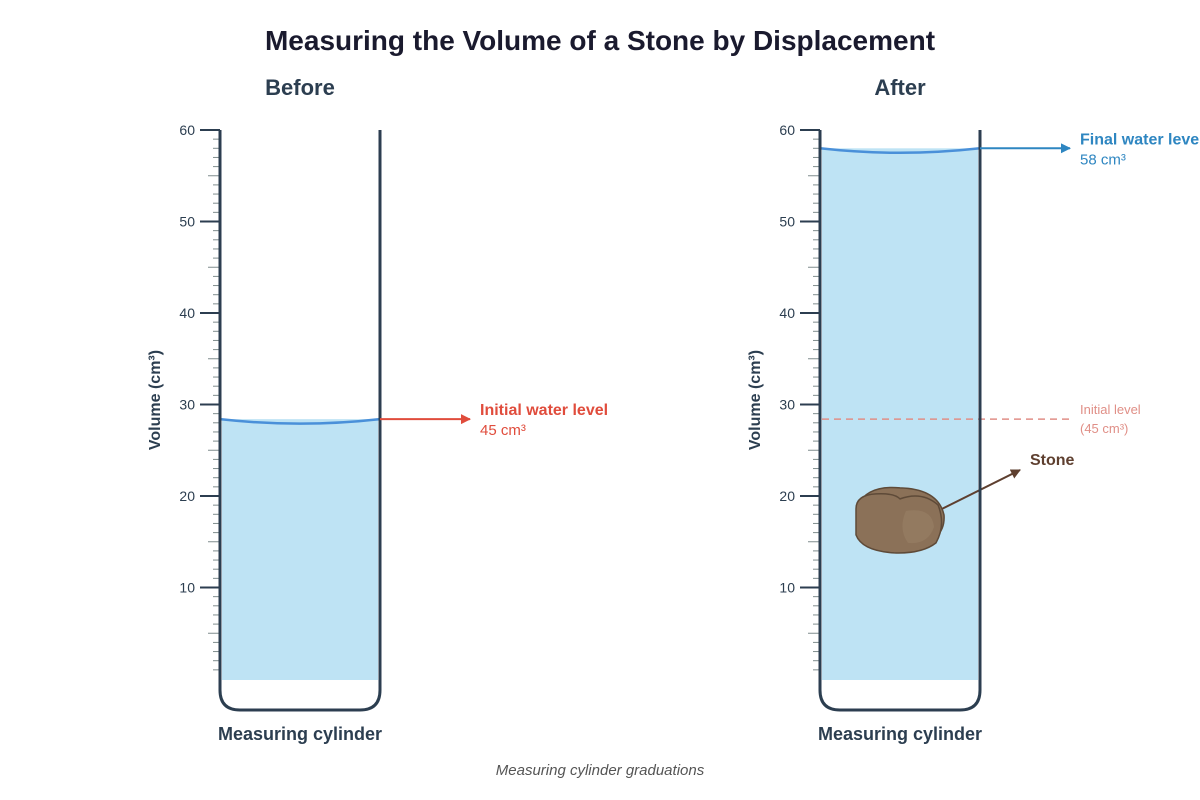 Image resolution: width=1200 pixels, height=800 pixels. What do you see at coordinates (503, 430) in the screenshot?
I see `level-label-value-before: 45 cm³` at bounding box center [503, 430].